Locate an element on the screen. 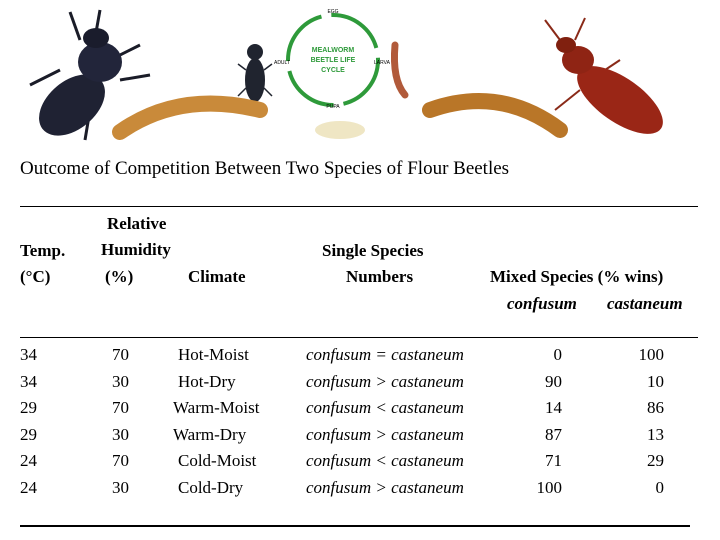 This screenshot has height=540, width=720. stage-adult-label: ADULT is located at coordinates (282, 63).